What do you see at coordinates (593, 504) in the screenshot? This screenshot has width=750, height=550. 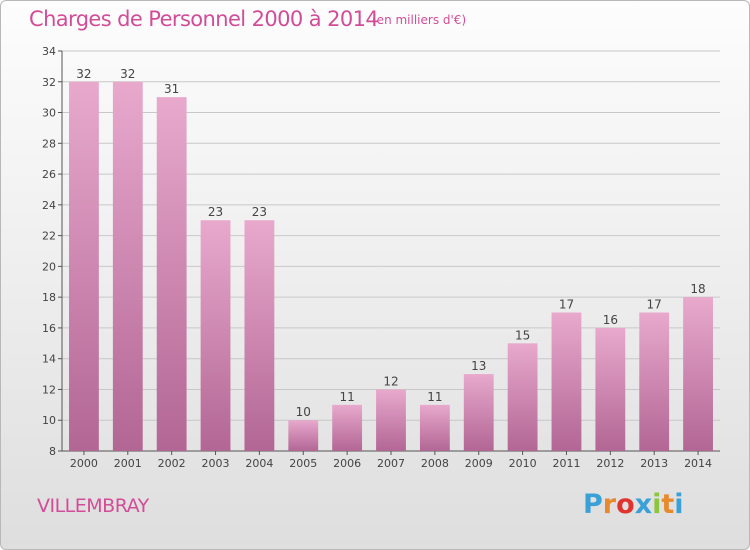 I see `logo-letter: P` at bounding box center [593, 504].